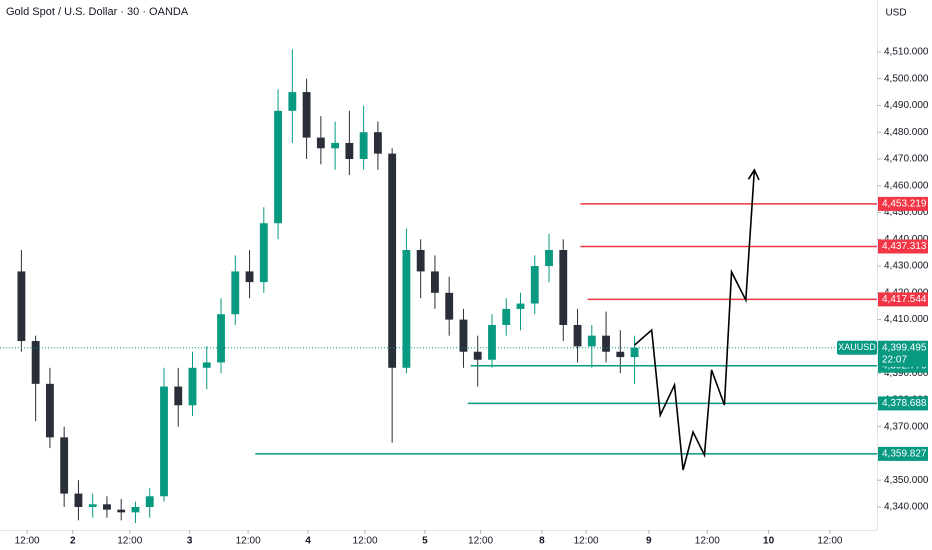  Describe the element at coordinates (906, 426) in the screenshot. I see `y-tick-label: 4,370.000` at that location.